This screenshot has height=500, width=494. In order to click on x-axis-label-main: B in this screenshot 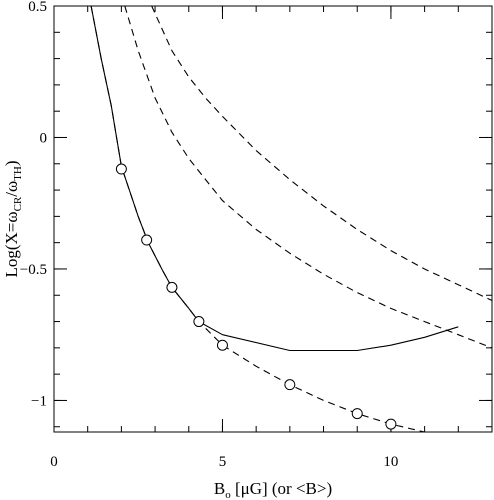, I will do `click(219, 488)`.